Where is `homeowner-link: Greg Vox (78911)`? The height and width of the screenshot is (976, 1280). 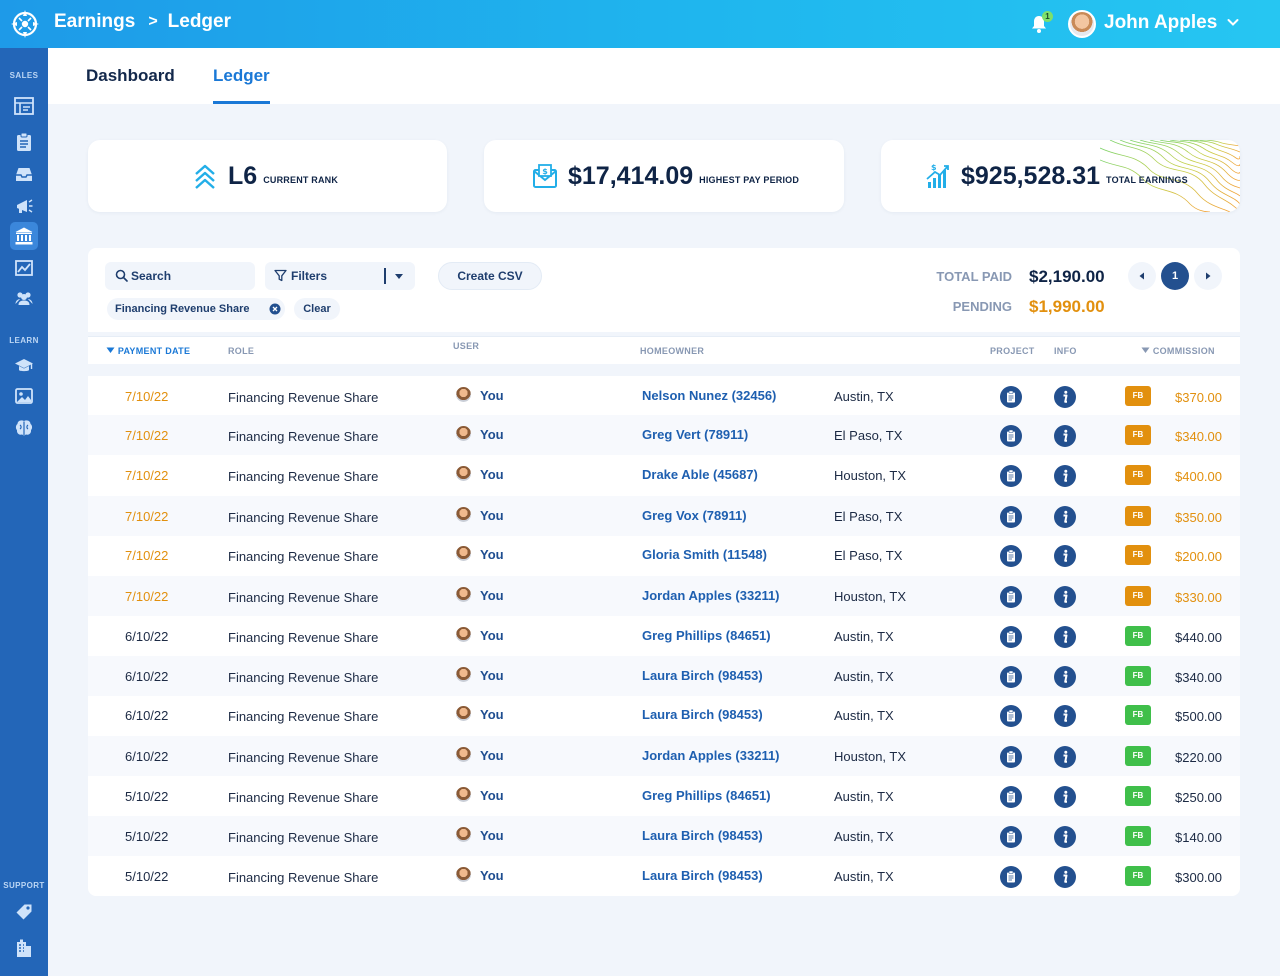 homeowner-link: Greg Vox (78911) is located at coordinates (694, 515).